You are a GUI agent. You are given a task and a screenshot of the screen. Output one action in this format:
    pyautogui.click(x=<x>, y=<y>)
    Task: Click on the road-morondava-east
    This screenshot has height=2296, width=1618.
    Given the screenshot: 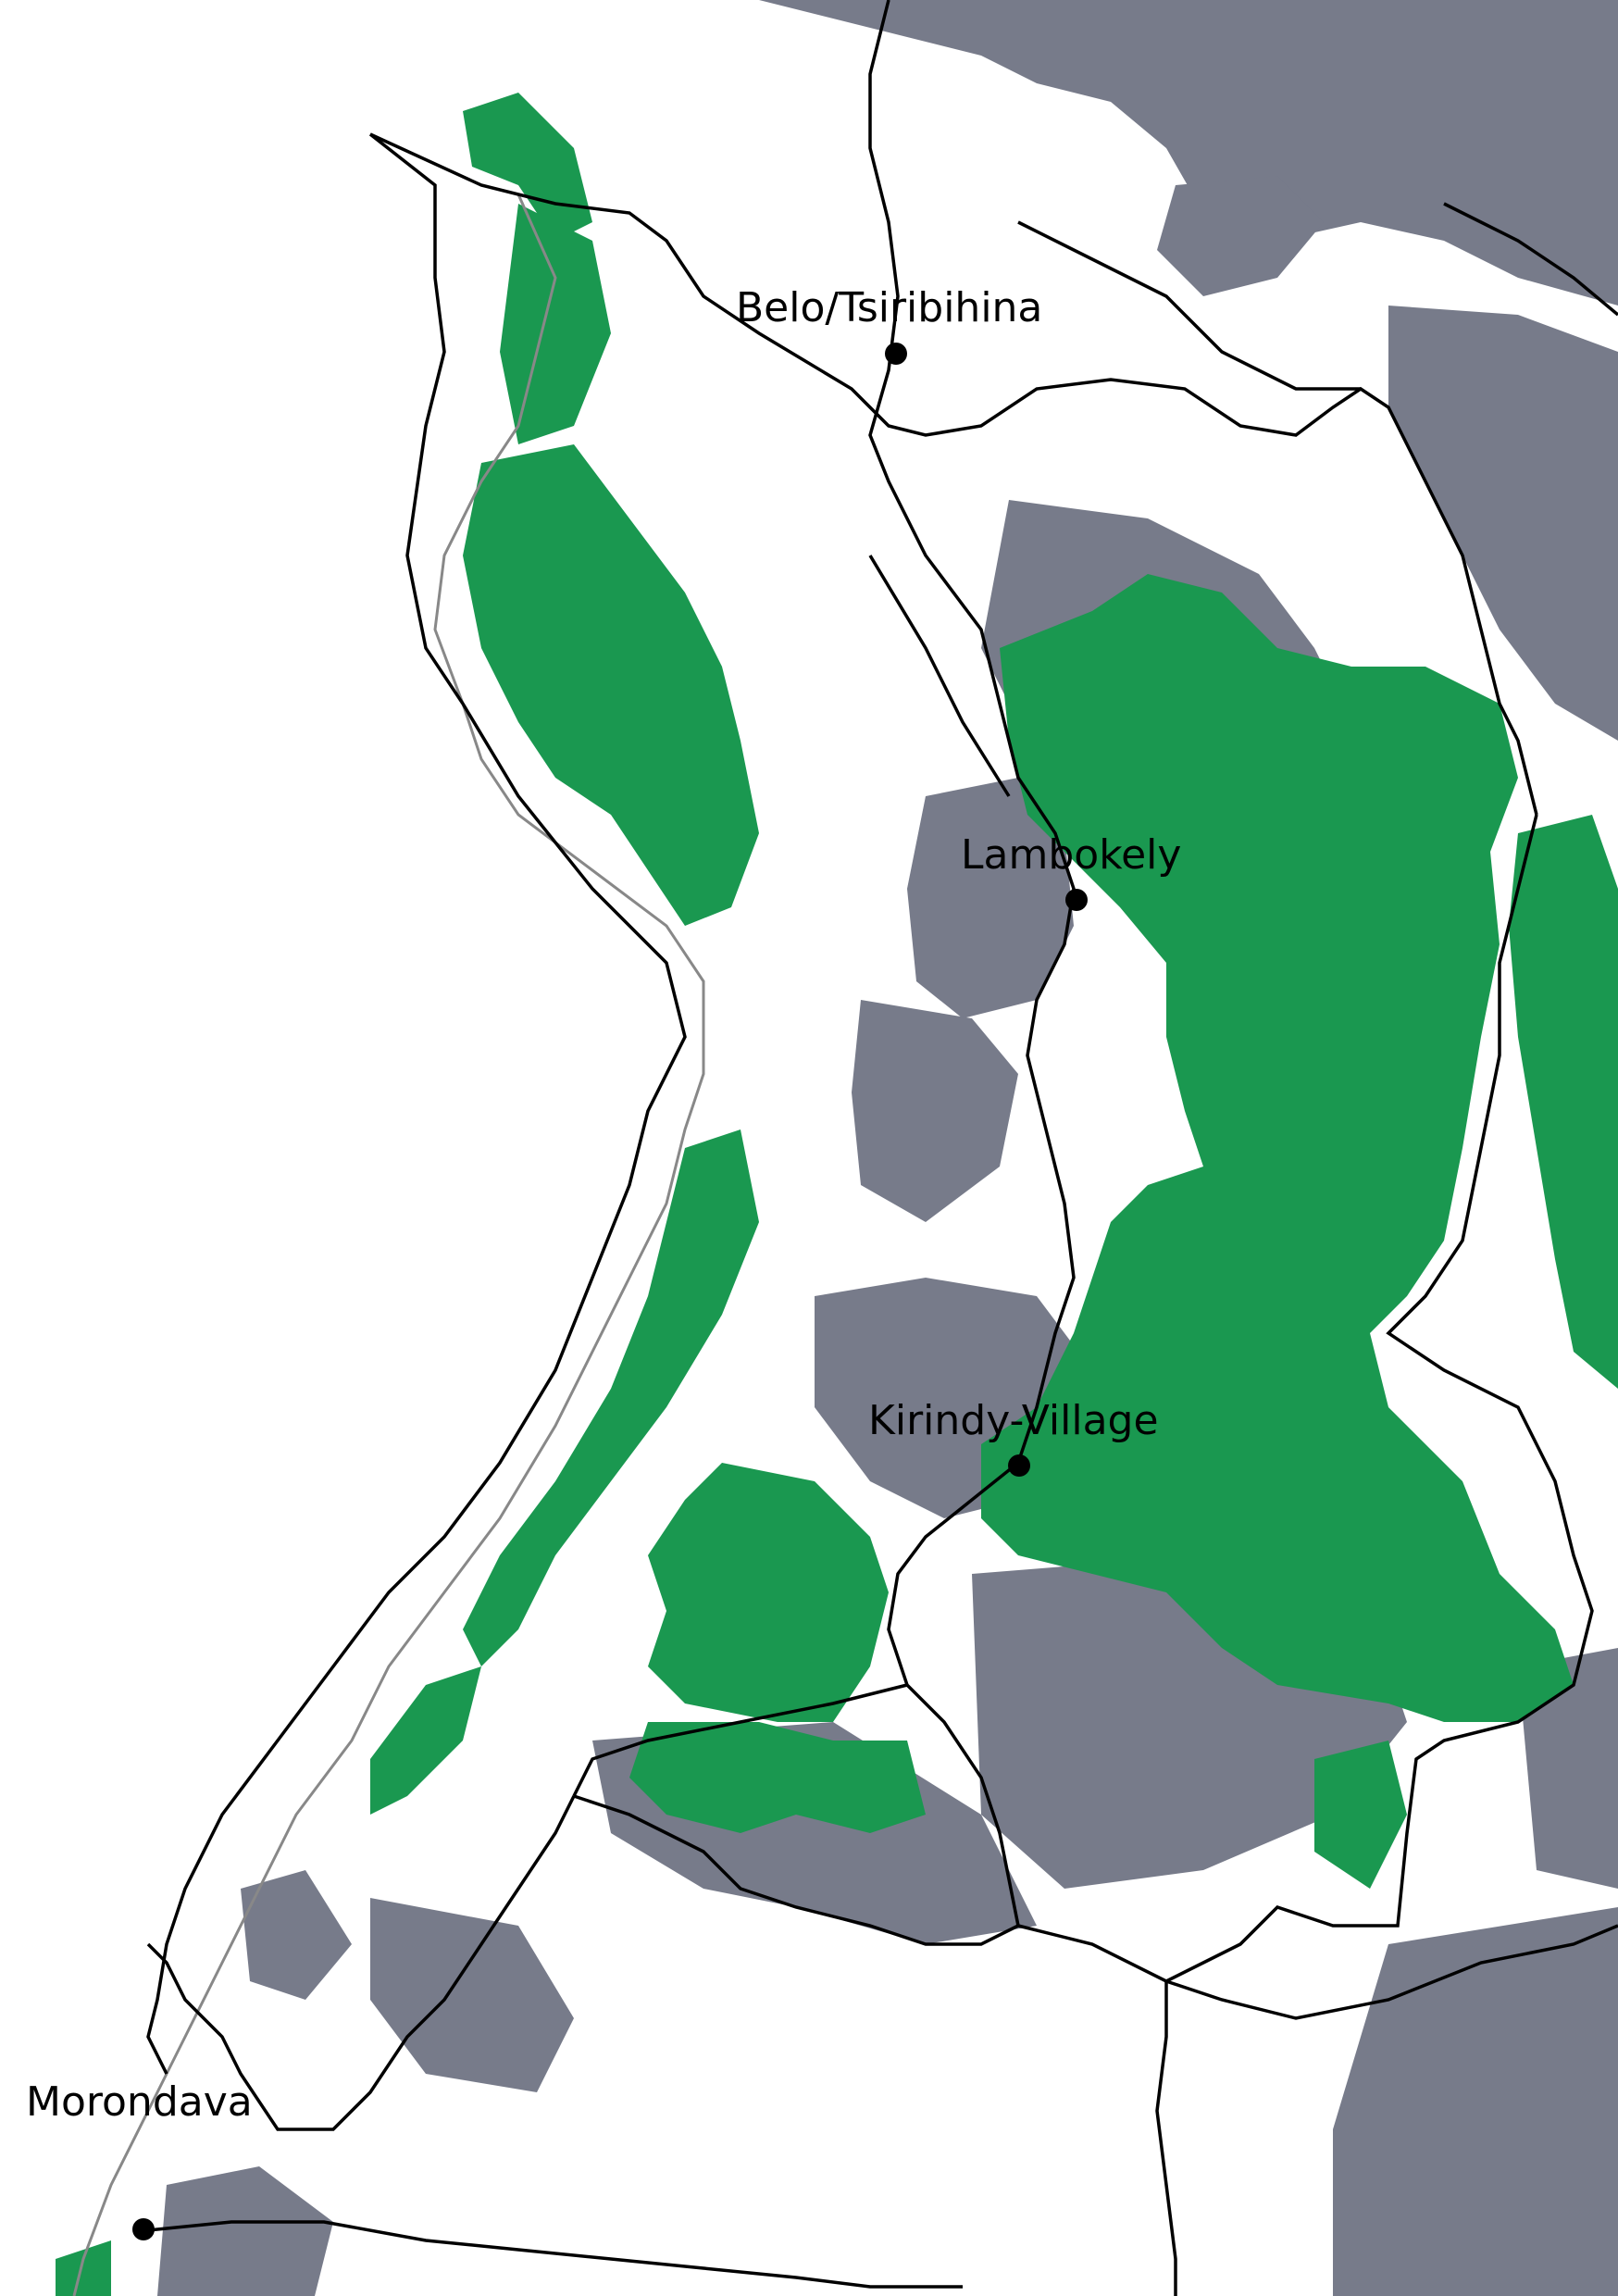 What is the action you would take?
    pyautogui.click(x=550, y=2254)
    